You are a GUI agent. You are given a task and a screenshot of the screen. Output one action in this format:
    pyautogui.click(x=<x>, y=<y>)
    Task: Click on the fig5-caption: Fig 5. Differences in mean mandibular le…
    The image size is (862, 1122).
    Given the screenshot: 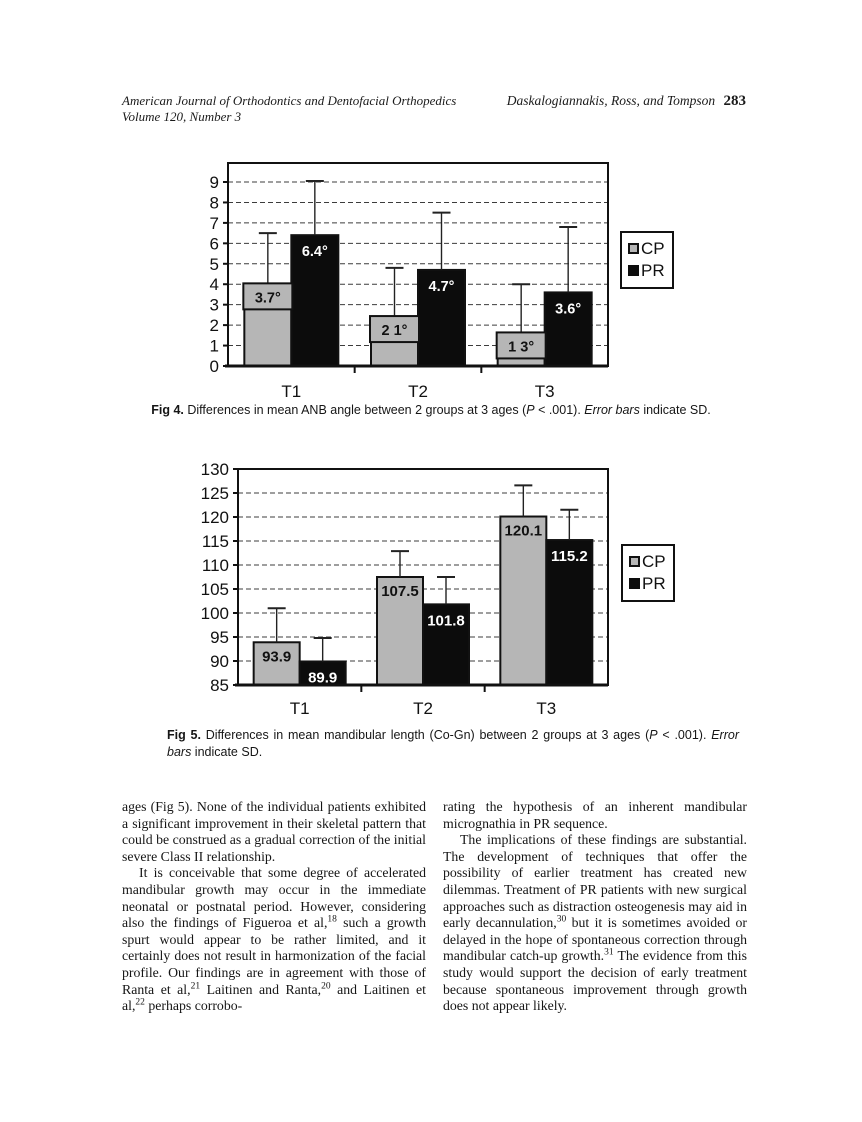 What is the action you would take?
    pyautogui.click(x=453, y=743)
    